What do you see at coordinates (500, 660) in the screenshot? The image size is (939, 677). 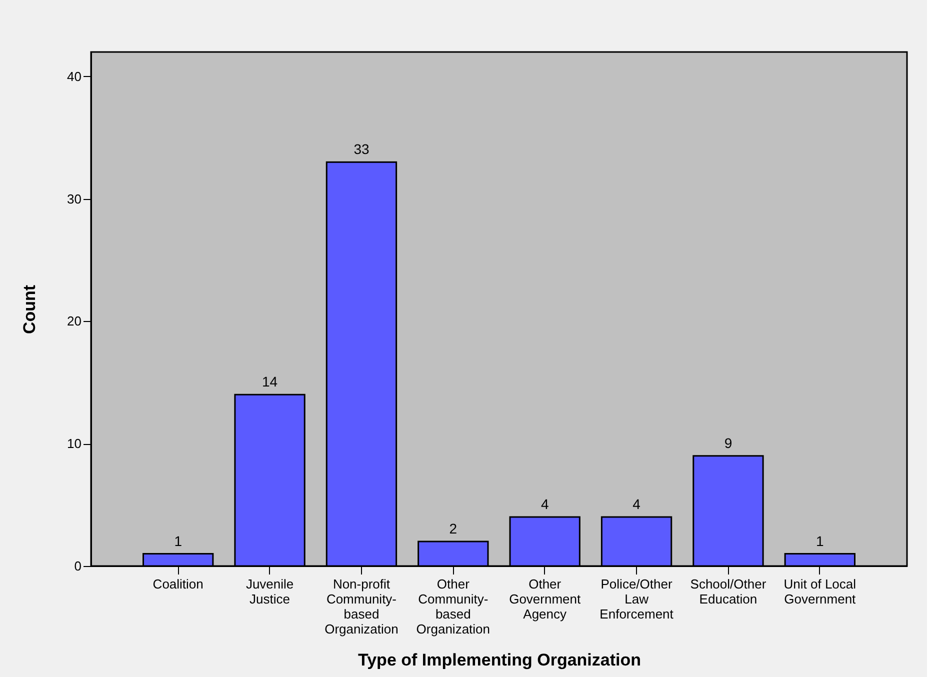 I see `x-axis-title: Type of Implementing Organization` at bounding box center [500, 660].